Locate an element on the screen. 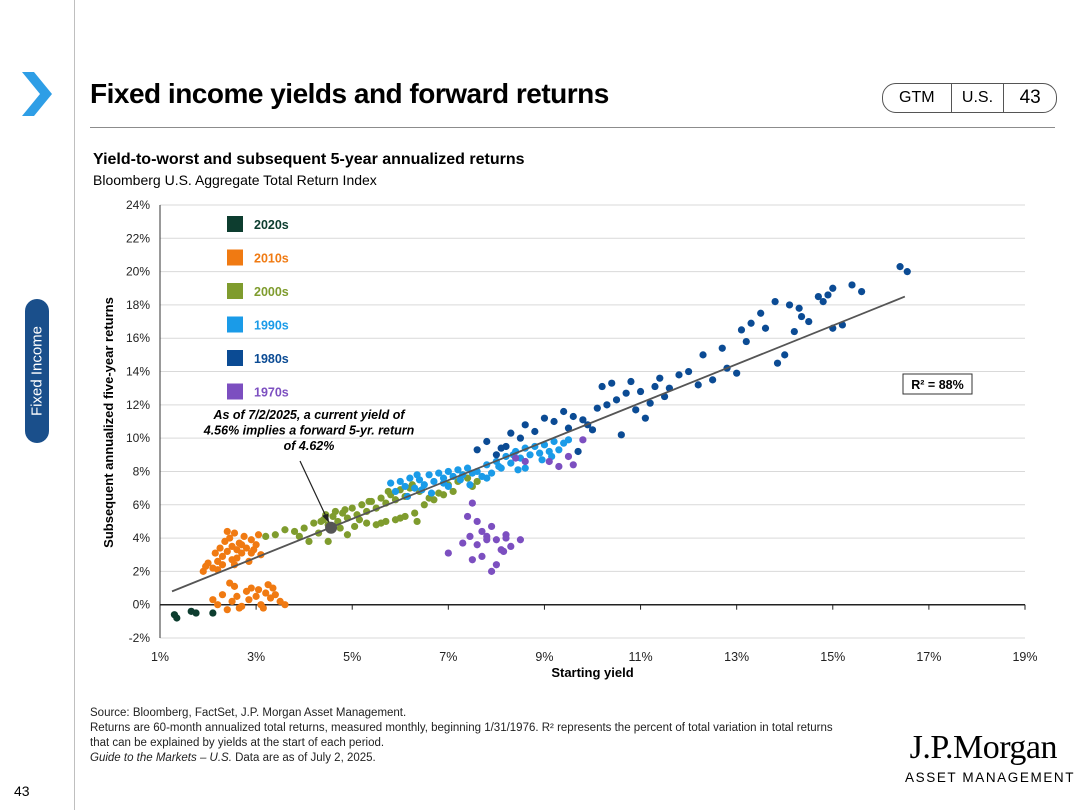  legend-label-1990s: 1990s is located at coordinates (271, 326).